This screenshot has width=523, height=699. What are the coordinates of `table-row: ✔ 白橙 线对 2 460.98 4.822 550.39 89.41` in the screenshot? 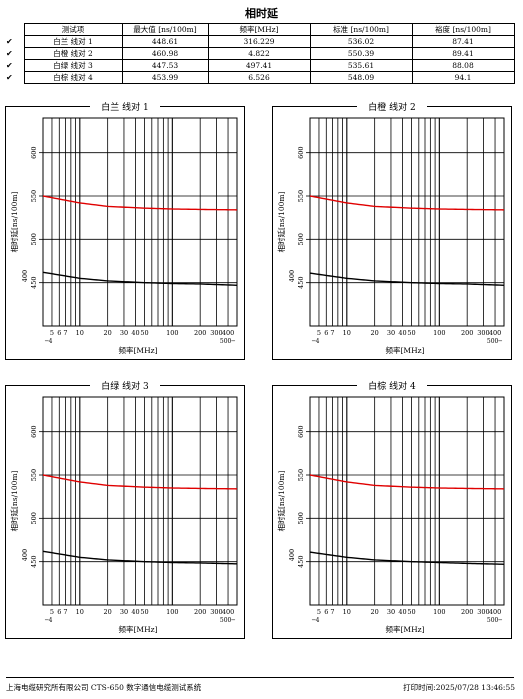 It's located at (260, 53).